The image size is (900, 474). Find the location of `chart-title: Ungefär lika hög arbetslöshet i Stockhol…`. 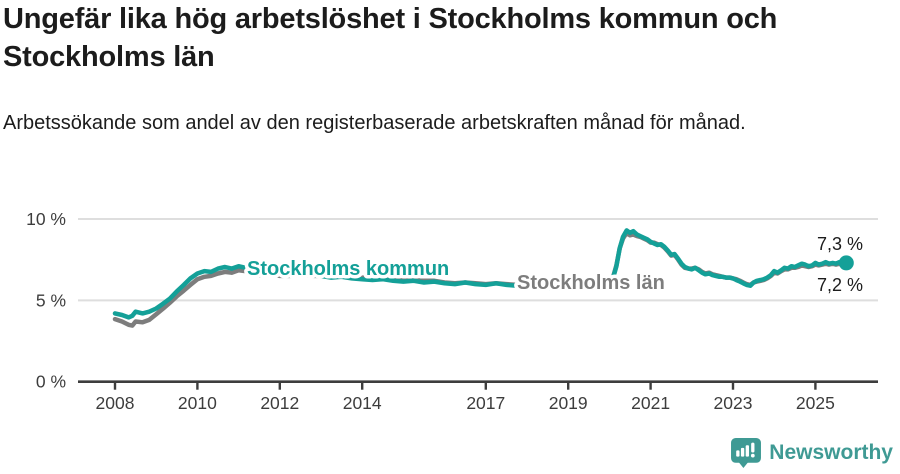

chart-title: Ungefär lika hög arbetslöshet i Stockhol… is located at coordinates (390, 38).